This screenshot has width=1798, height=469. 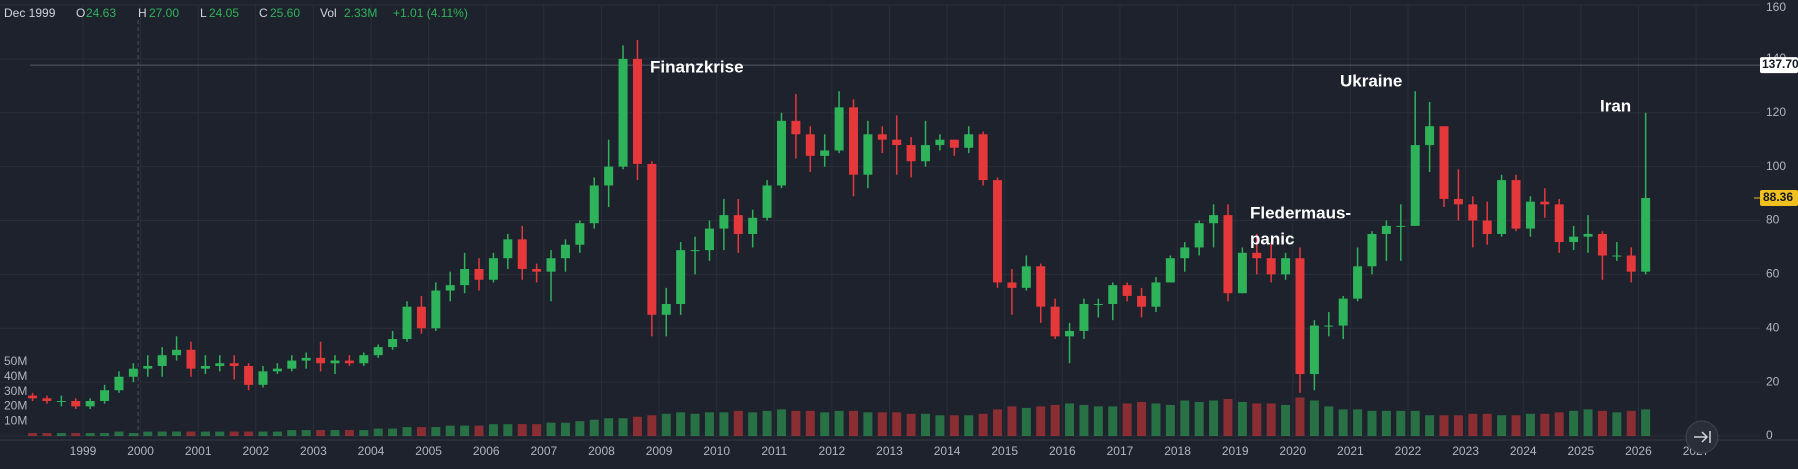 I want to click on legend-c-label: C, so click(x=263, y=13).